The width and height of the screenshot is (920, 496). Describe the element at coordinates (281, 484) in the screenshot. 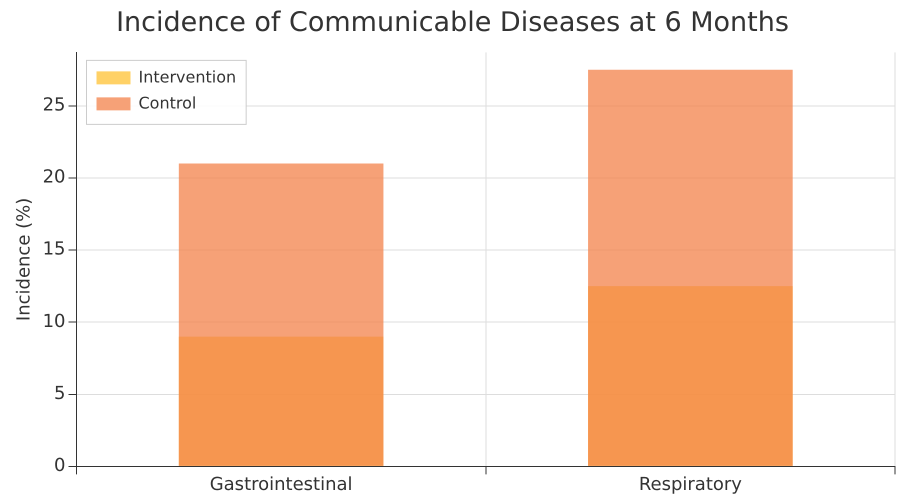

I see `x-tick-label: Gastrointestinal` at that location.